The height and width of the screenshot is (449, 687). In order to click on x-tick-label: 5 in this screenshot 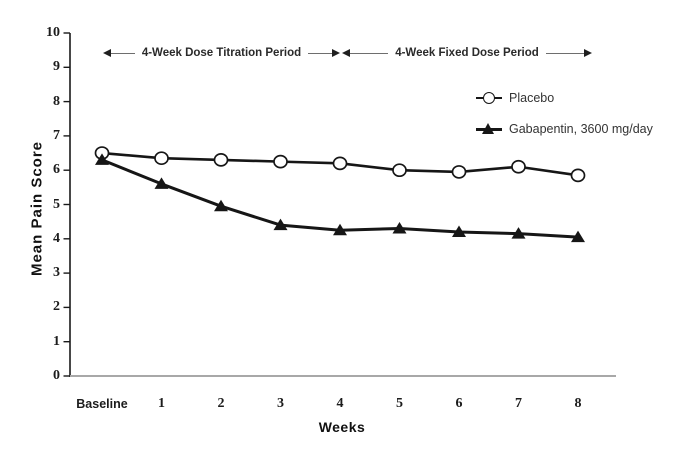, I will do `click(399, 403)`.